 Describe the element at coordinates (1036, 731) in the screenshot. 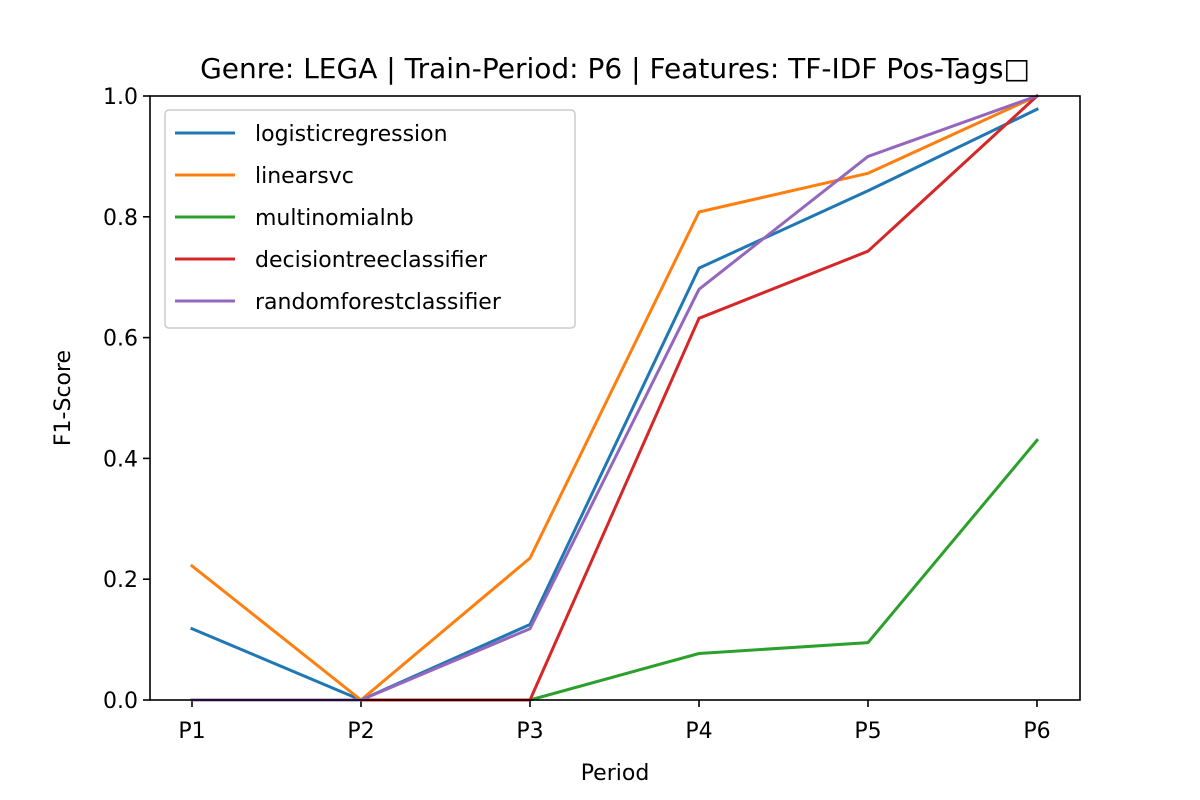

I see `x-tick-label: P6` at that location.